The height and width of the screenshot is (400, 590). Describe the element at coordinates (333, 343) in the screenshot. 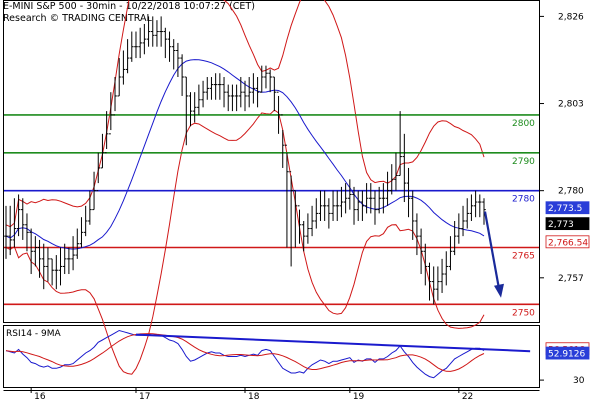

I see `rsi-trendline` at that location.